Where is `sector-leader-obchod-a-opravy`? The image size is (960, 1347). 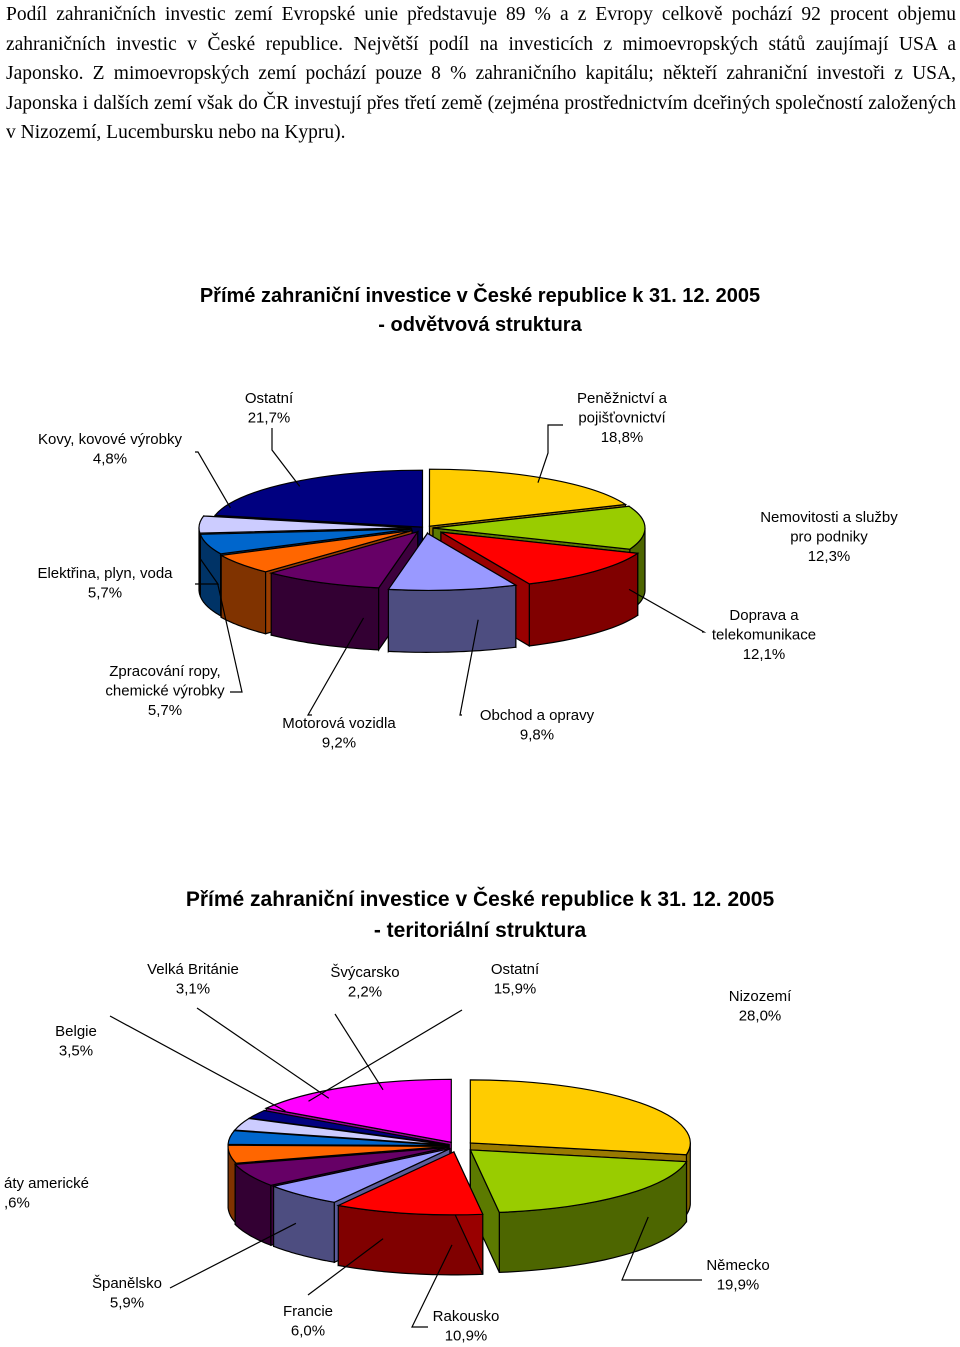 sector-leader-obchod-a-opravy is located at coordinates (469, 667).